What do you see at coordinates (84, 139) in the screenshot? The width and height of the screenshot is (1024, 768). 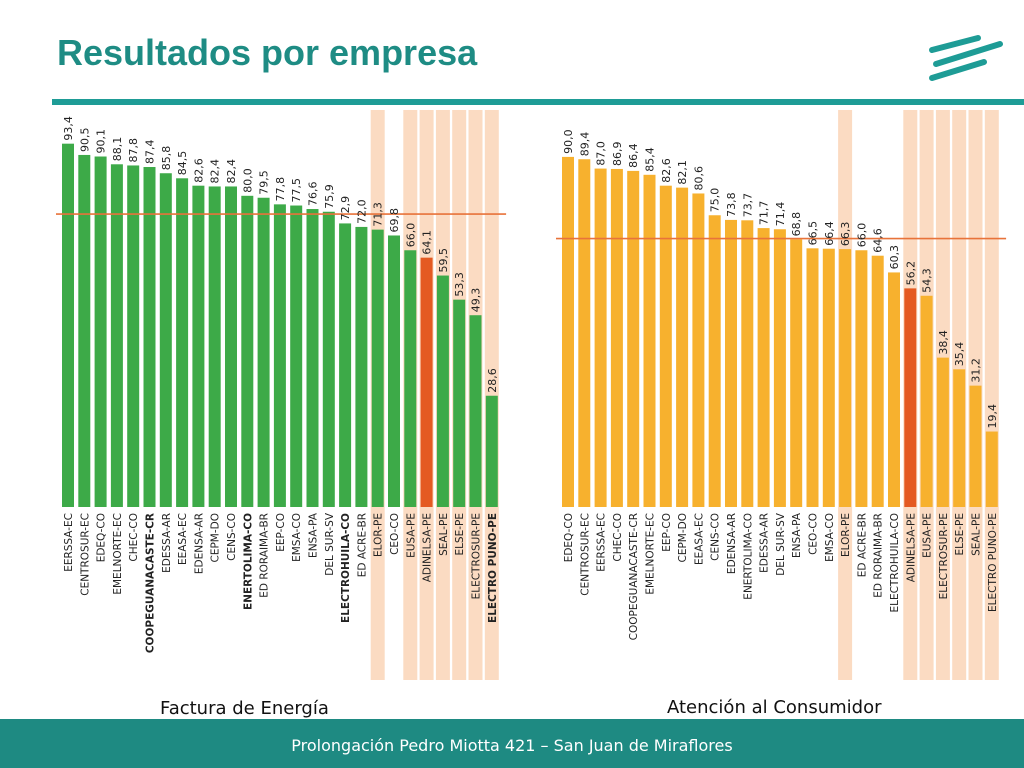 I see `data-label: 90,5` at bounding box center [84, 139].